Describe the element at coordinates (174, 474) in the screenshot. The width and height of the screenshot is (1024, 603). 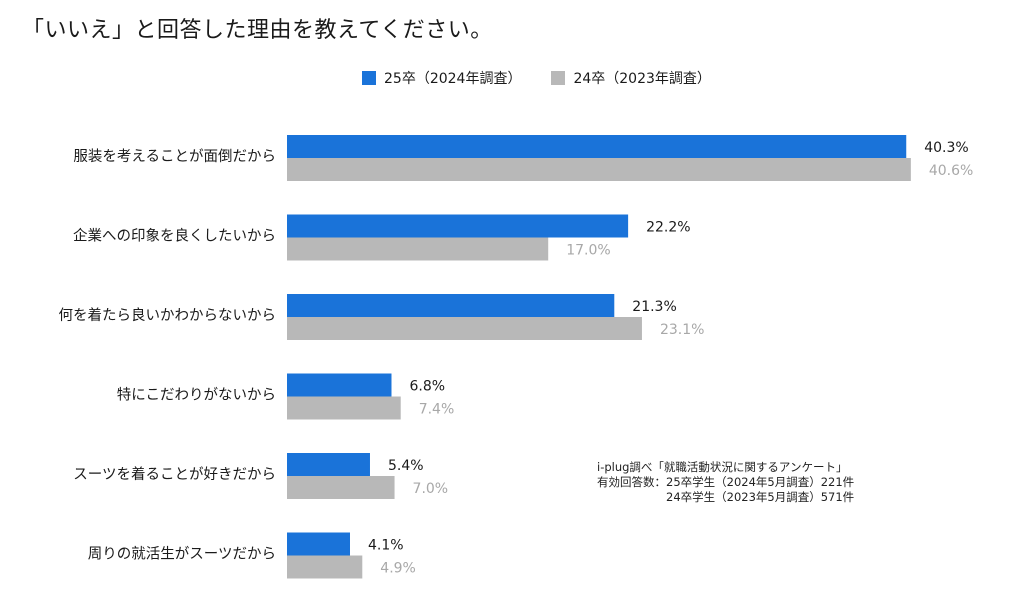
I see `category-label: スーツを着ることが好きだから` at that location.